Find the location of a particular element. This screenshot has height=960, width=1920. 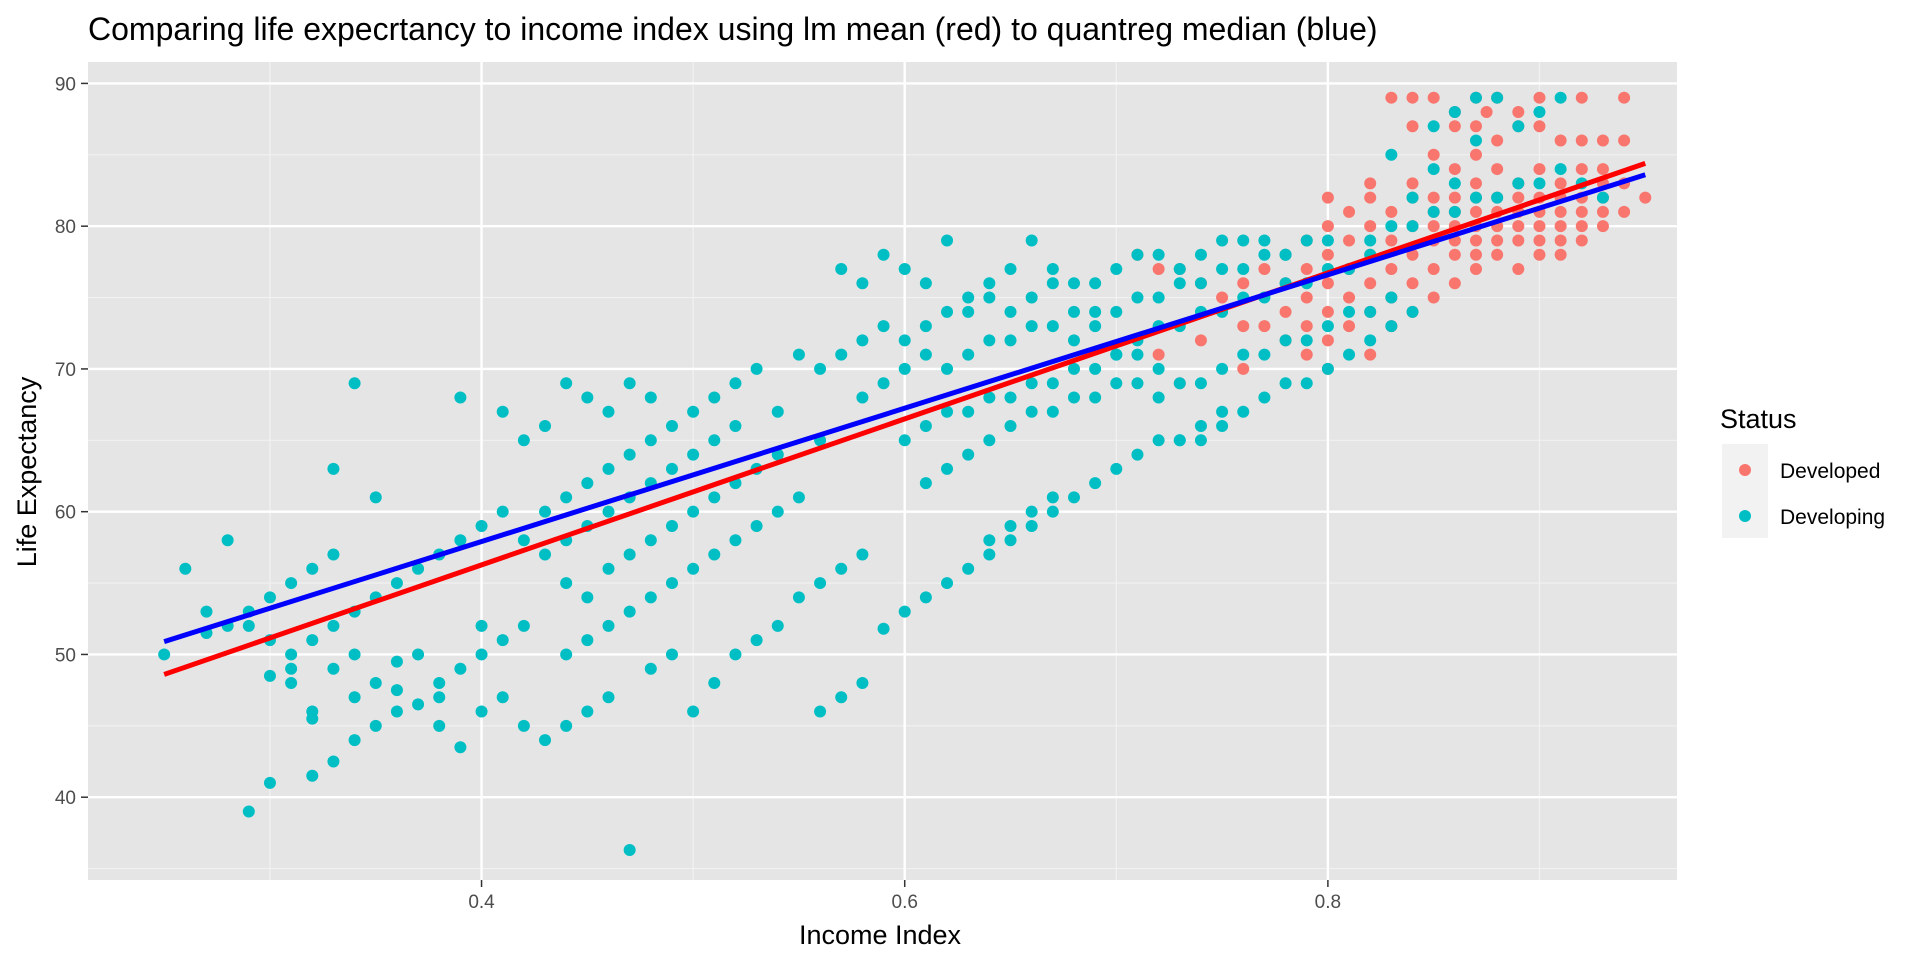

legend-label-developing: Developing is located at coordinates (1832, 517).